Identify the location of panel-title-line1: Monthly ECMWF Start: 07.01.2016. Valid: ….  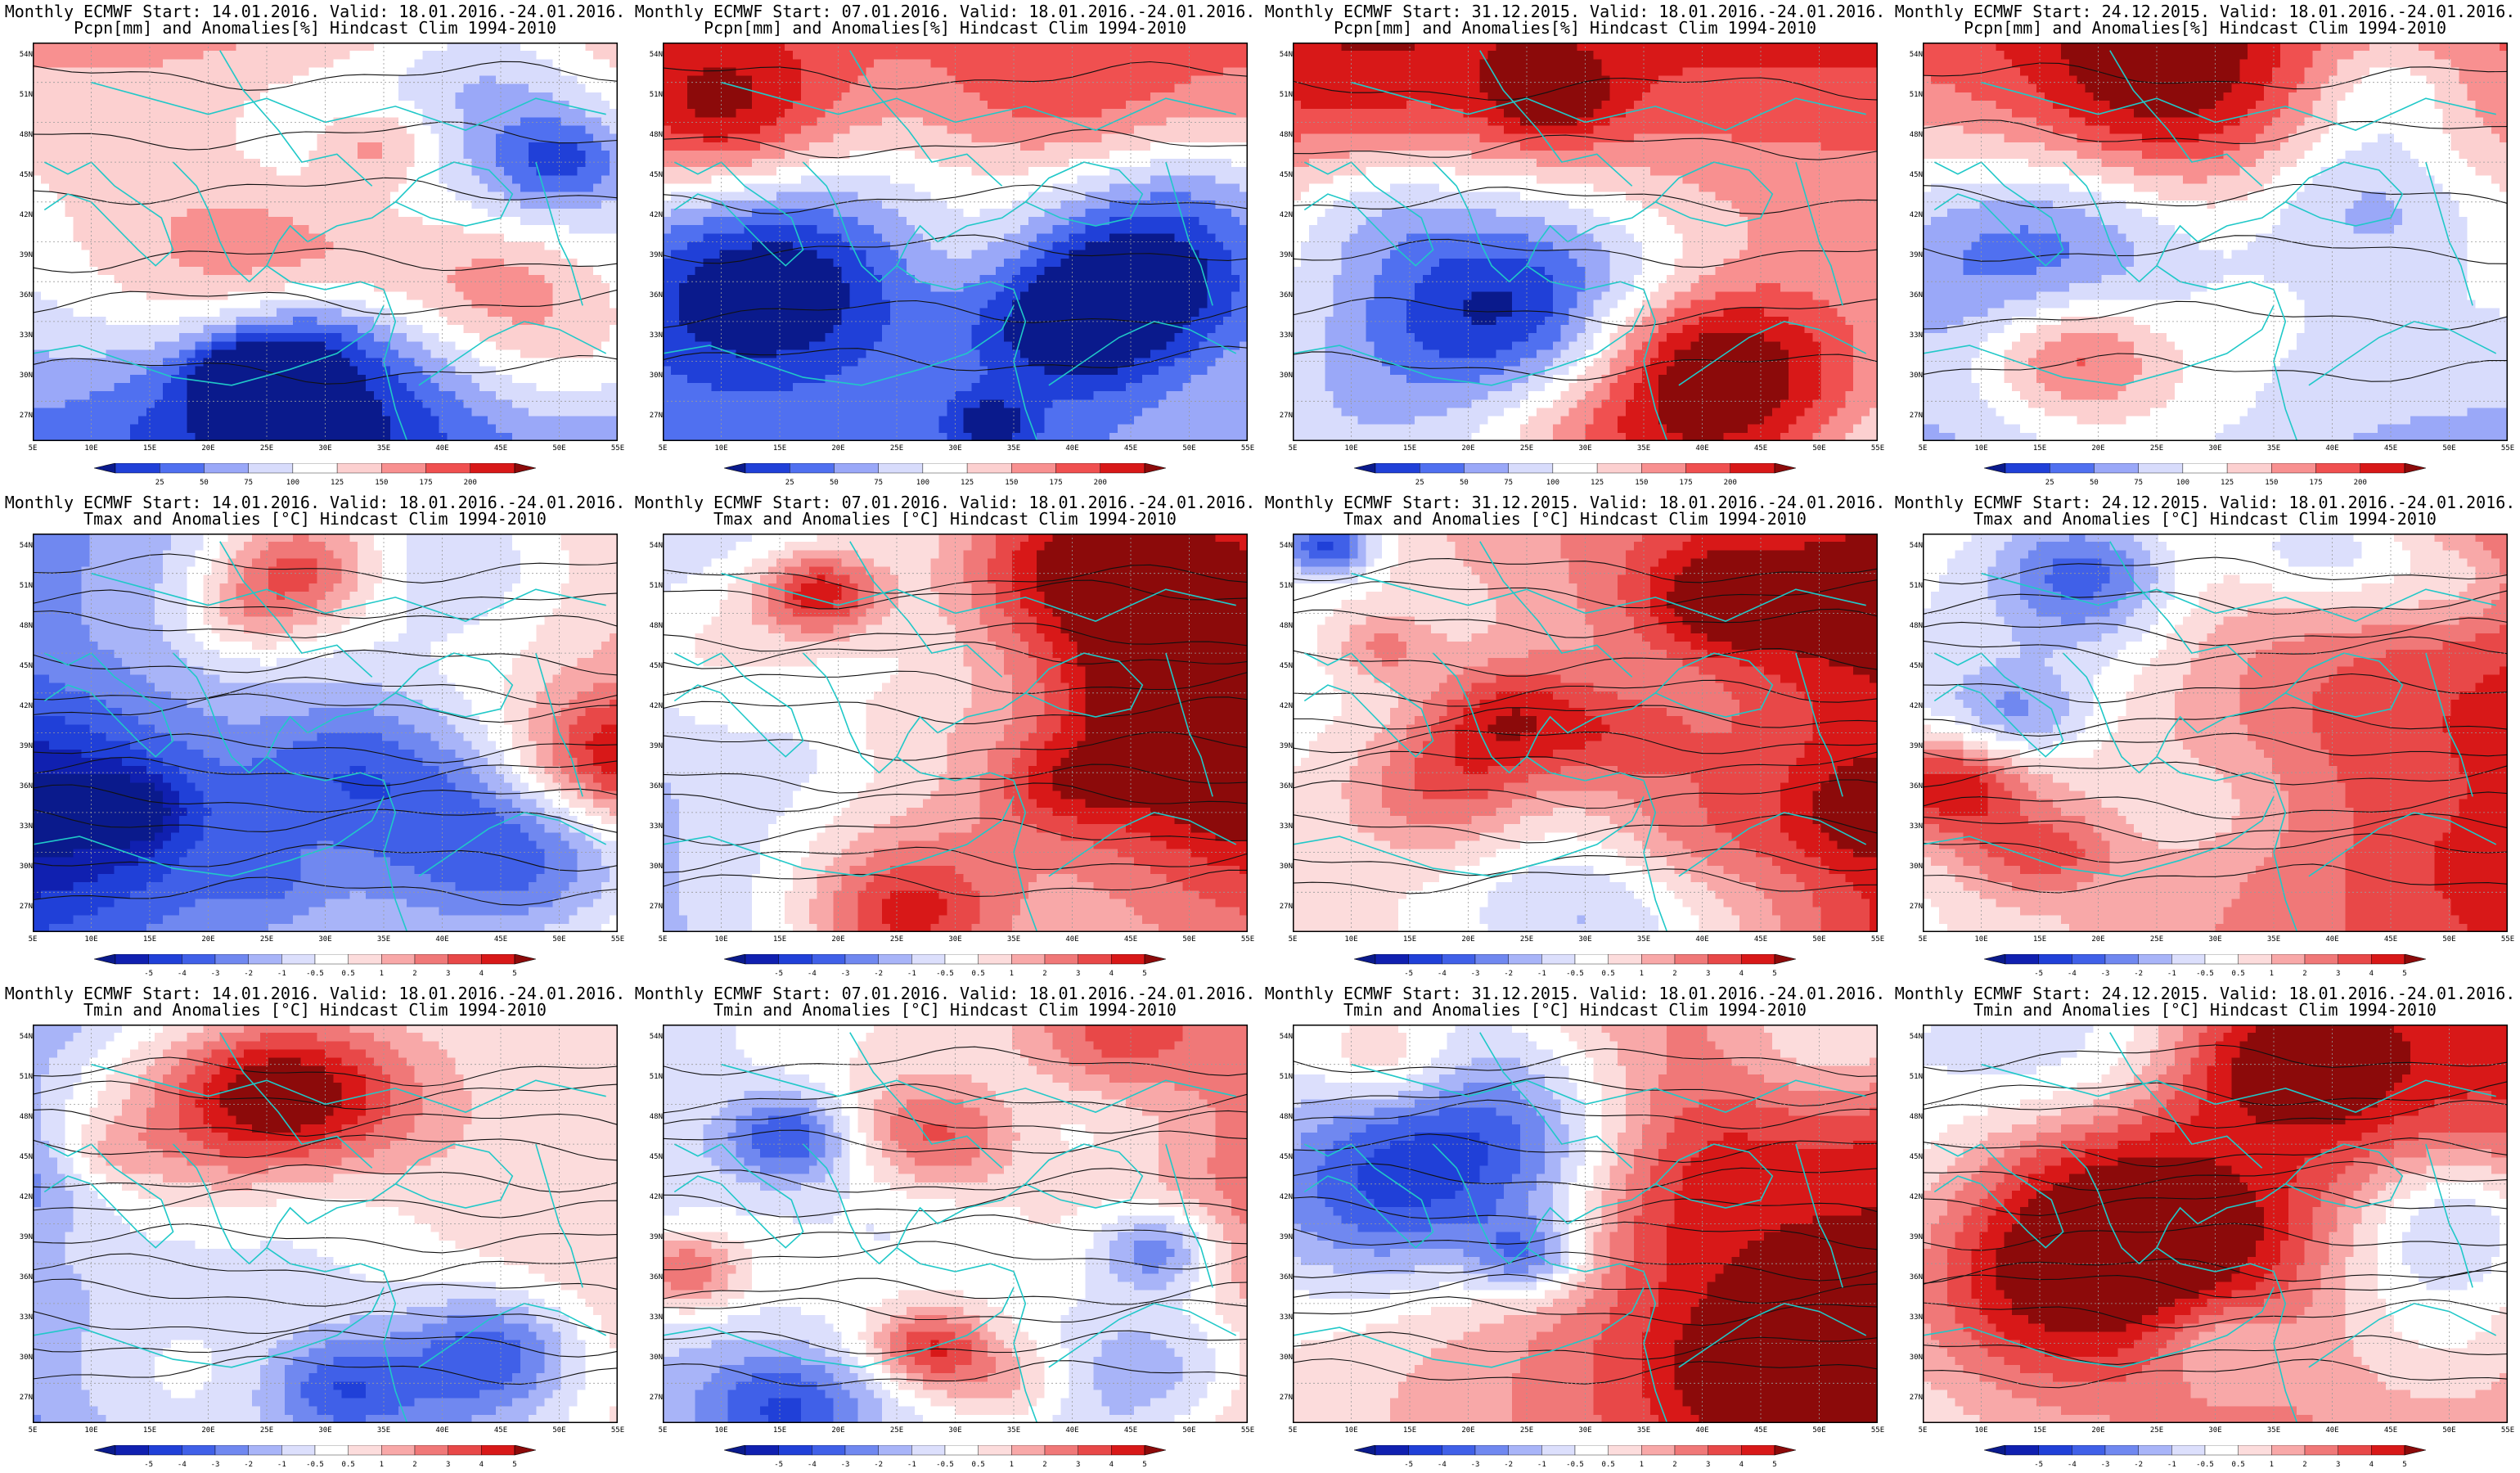
(945, 502).